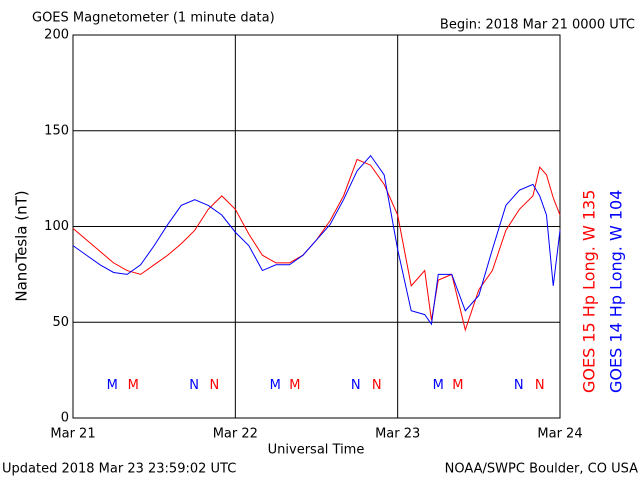  What do you see at coordinates (616, 291) in the screenshot?
I see `legend-entry: GOES 14 Hp Long. W 104` at bounding box center [616, 291].